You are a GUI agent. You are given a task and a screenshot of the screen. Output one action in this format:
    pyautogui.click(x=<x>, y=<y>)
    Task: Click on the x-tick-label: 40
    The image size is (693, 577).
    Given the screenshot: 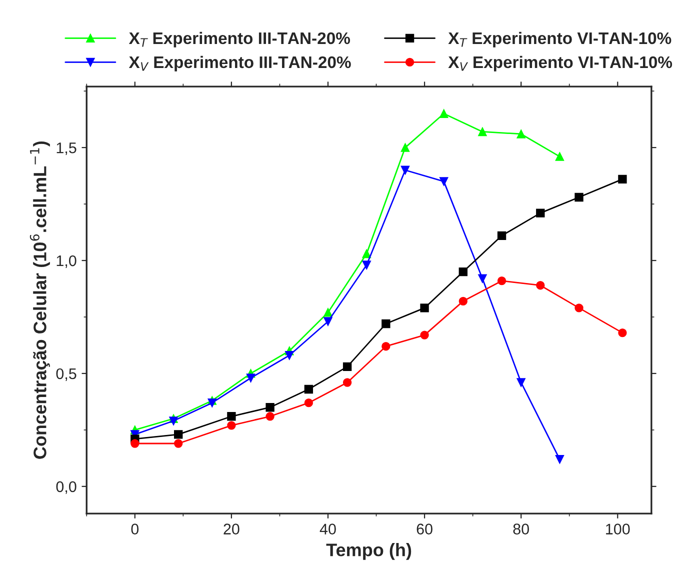 What is the action you would take?
    pyautogui.click(x=328, y=529)
    